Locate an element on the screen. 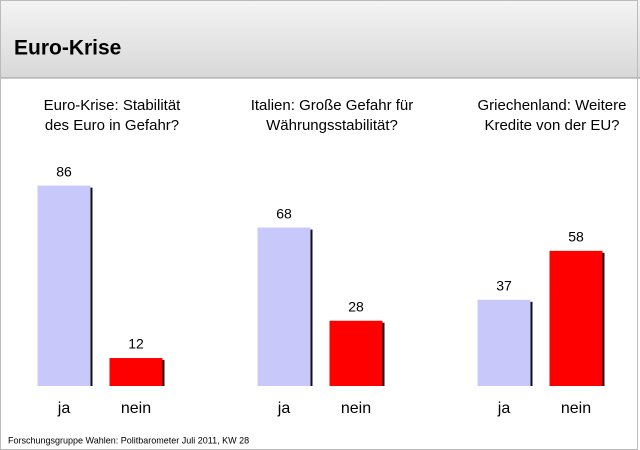 The height and width of the screenshot is (450, 640). value-label: 68 is located at coordinates (284, 213).